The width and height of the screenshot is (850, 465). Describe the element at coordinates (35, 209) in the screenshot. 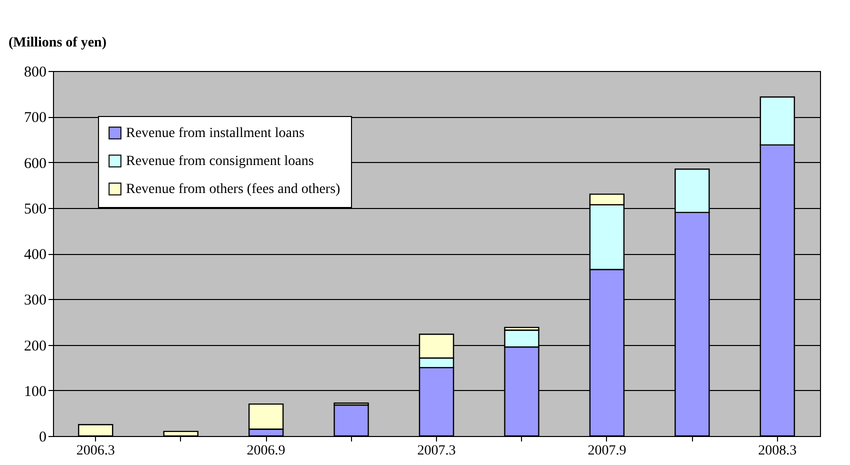

I see `y-tick-label: 500` at that location.